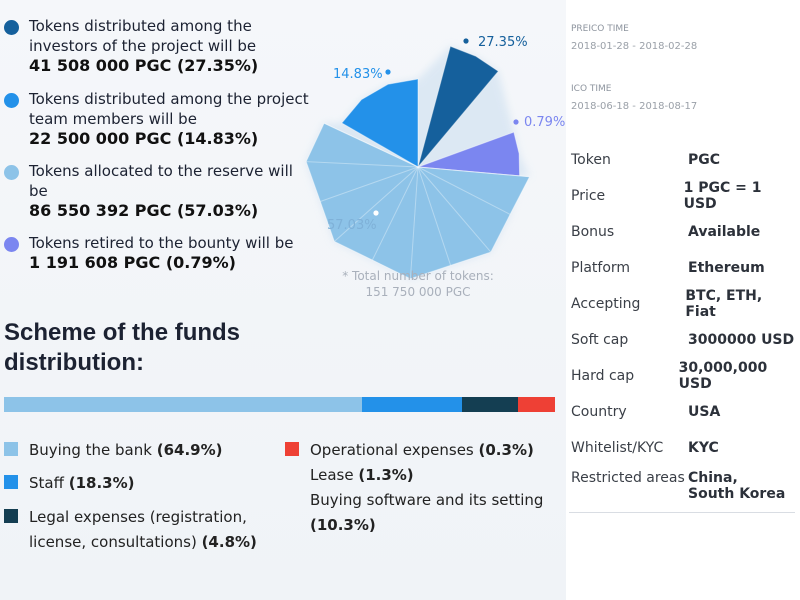 The image size is (800, 600). I want to click on legend-pct: (10.3%), so click(343, 525).